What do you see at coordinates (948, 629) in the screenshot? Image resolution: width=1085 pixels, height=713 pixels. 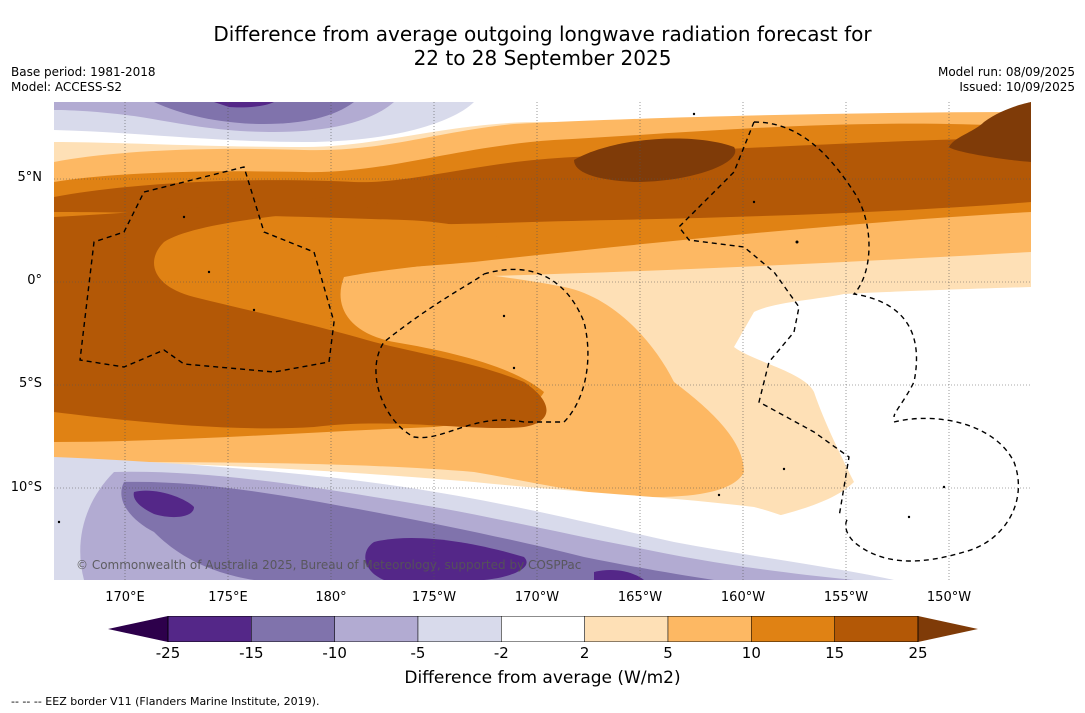 I see `colorbar-over-arrow` at bounding box center [948, 629].